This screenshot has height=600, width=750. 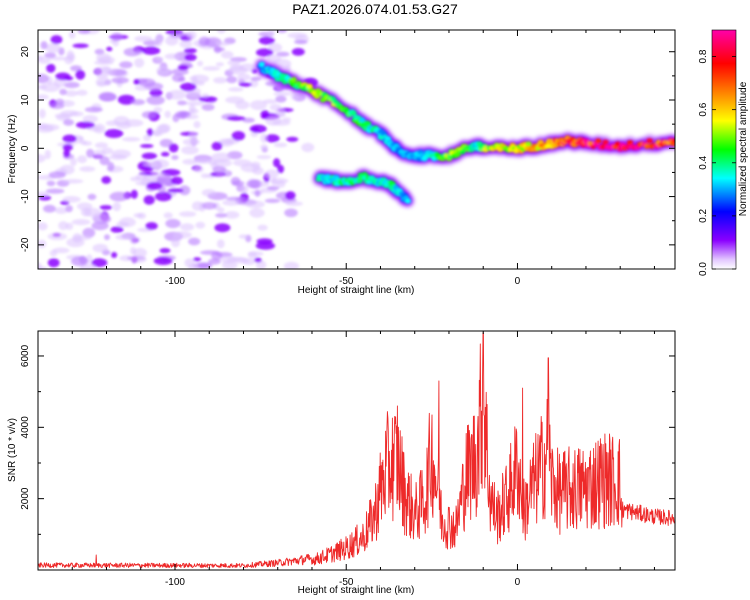 What do you see at coordinates (356, 590) in the screenshot?
I see `snr-xlabel: Height of straight line (km)` at bounding box center [356, 590].